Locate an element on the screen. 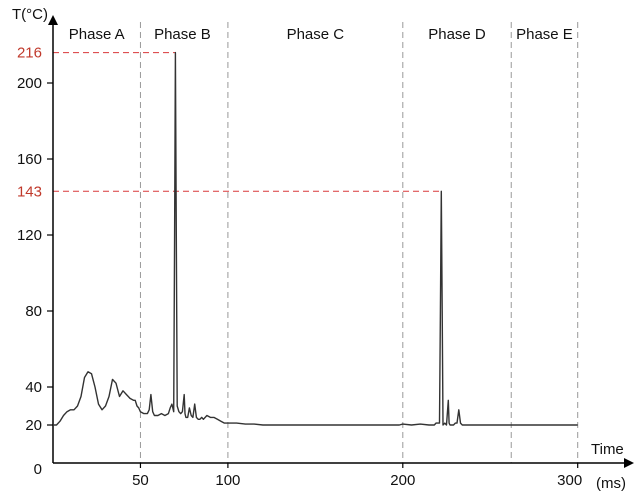 This screenshot has width=634, height=491. x-tick-label: 100 is located at coordinates (227, 480).